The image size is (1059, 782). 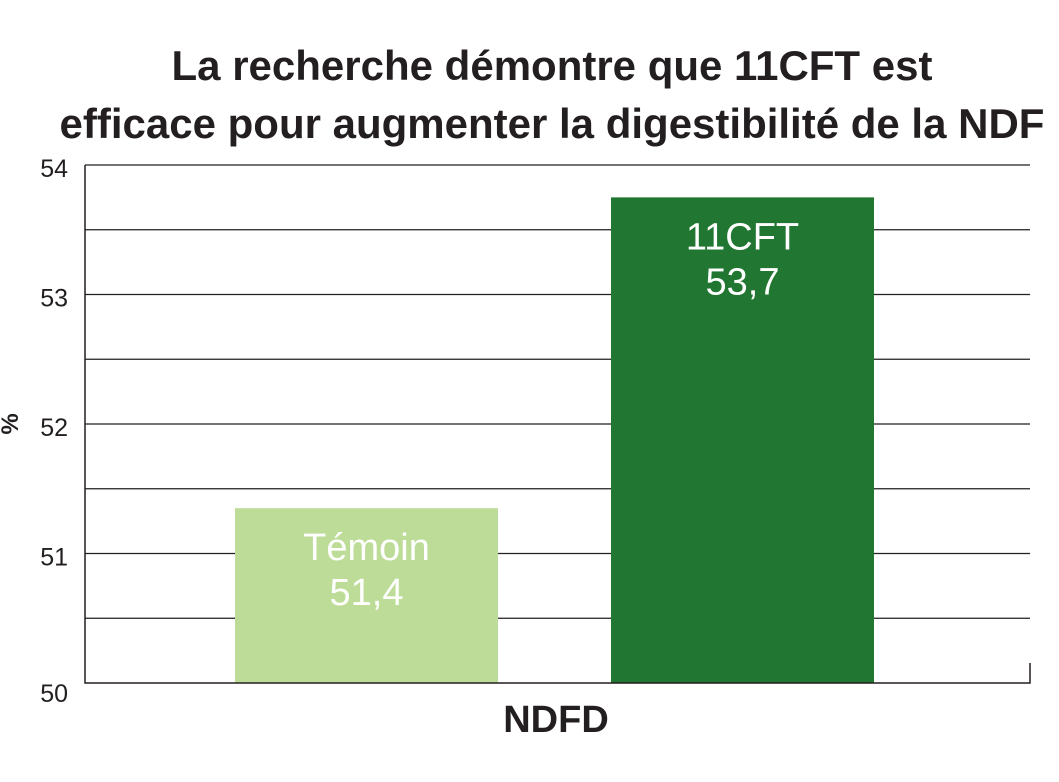 I want to click on y-tick-labels: 50 51 52 53 54, so click(x=54, y=431).